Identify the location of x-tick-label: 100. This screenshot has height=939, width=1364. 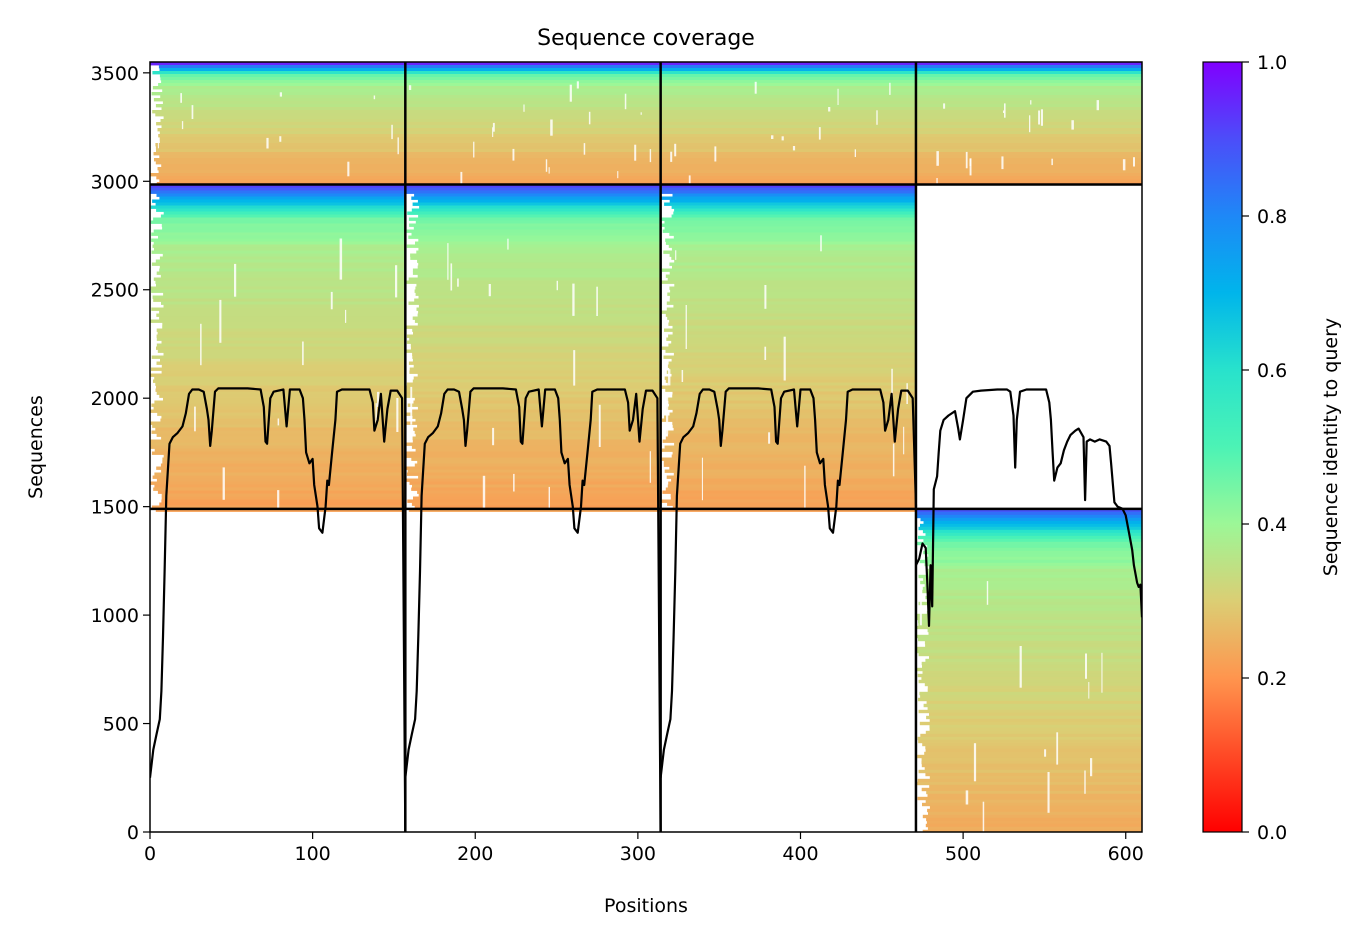
(312, 854).